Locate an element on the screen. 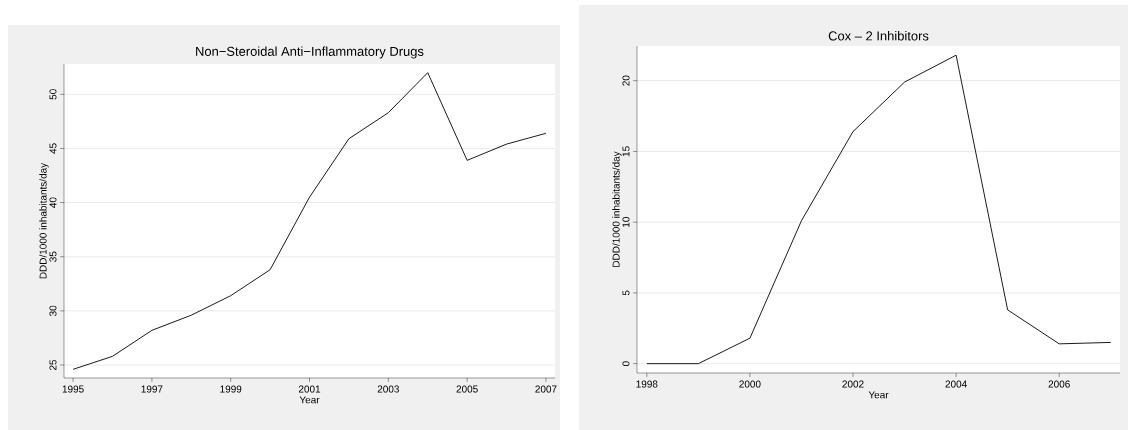 This screenshot has height=430, width=1128. x-tick-label: 2005 is located at coordinates (467, 389).